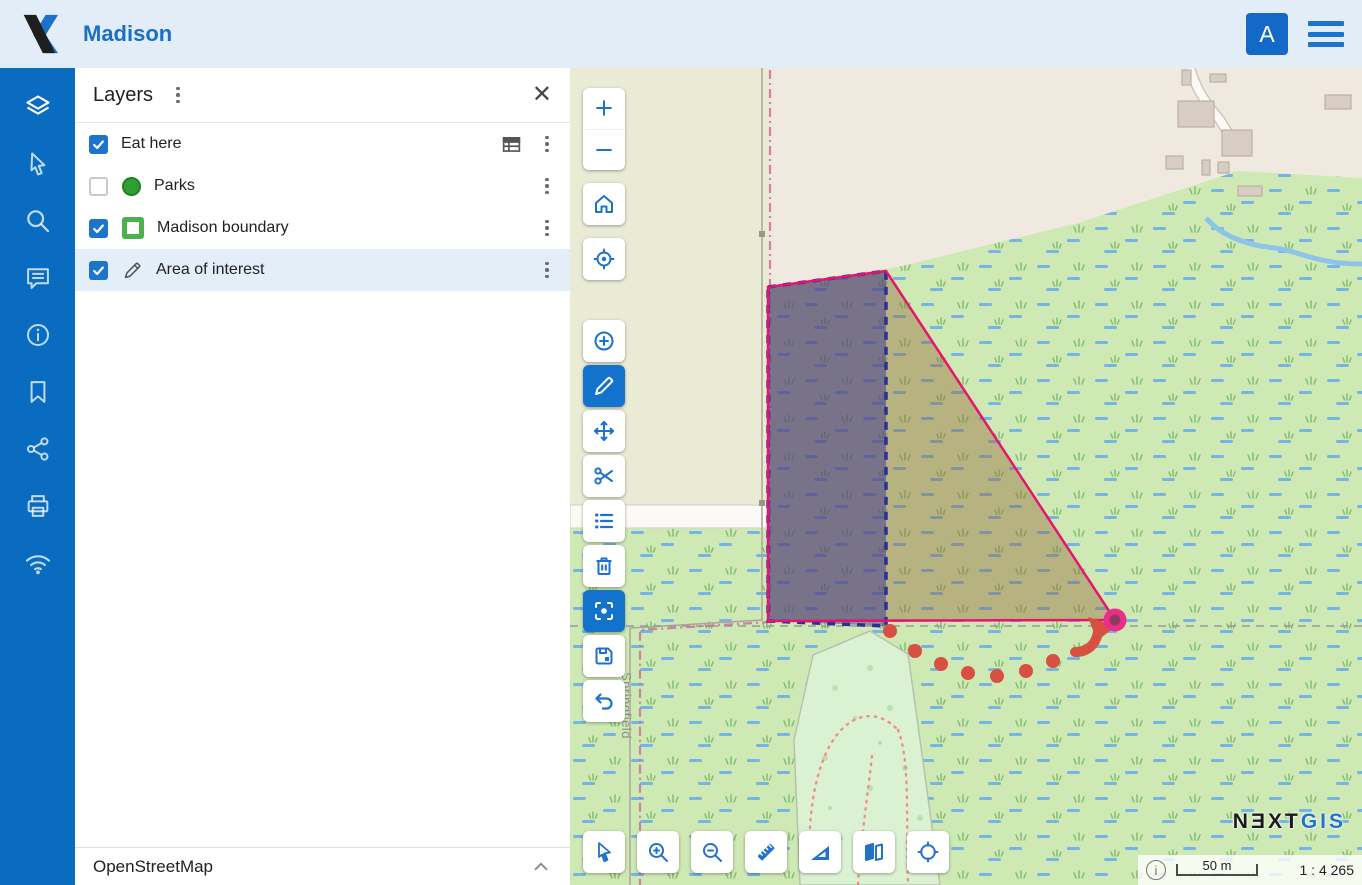 The width and height of the screenshot is (1362, 885). I want to click on sidebar-item-share, so click(37, 448).